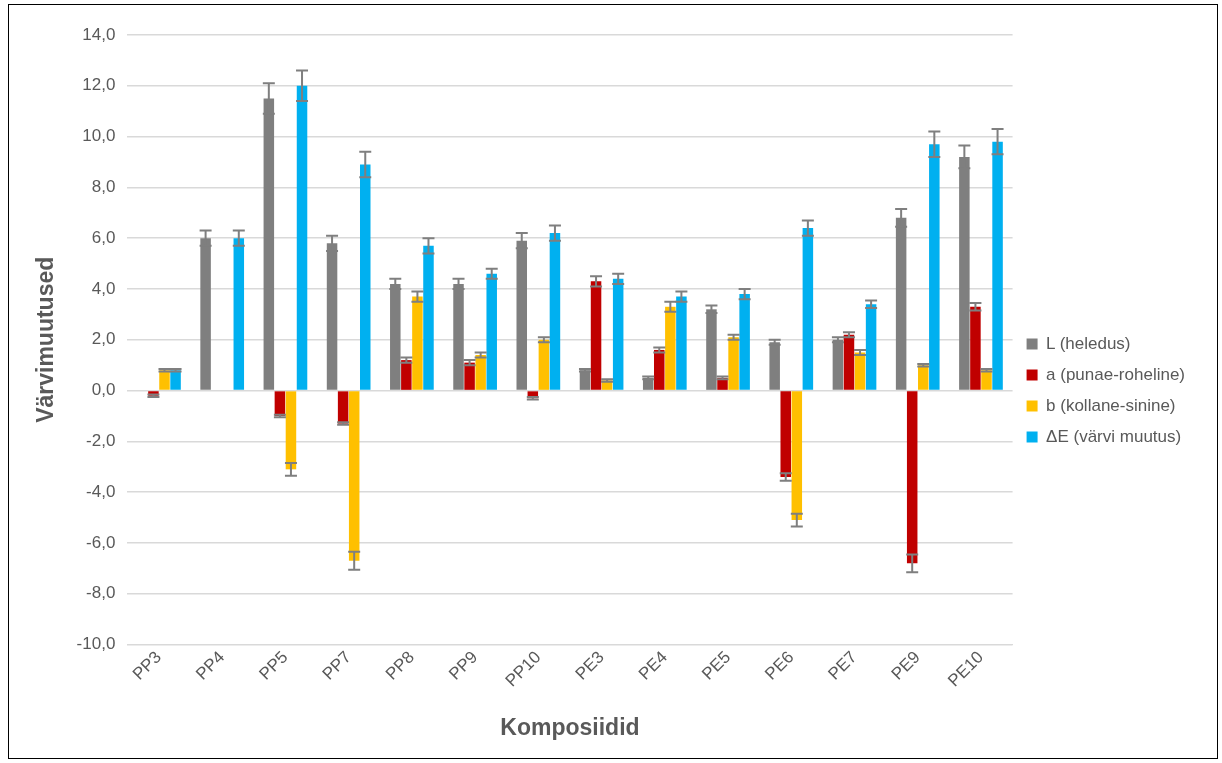  Describe the element at coordinates (101, 542) in the screenshot. I see `y-tick-label: -6,0` at that location.